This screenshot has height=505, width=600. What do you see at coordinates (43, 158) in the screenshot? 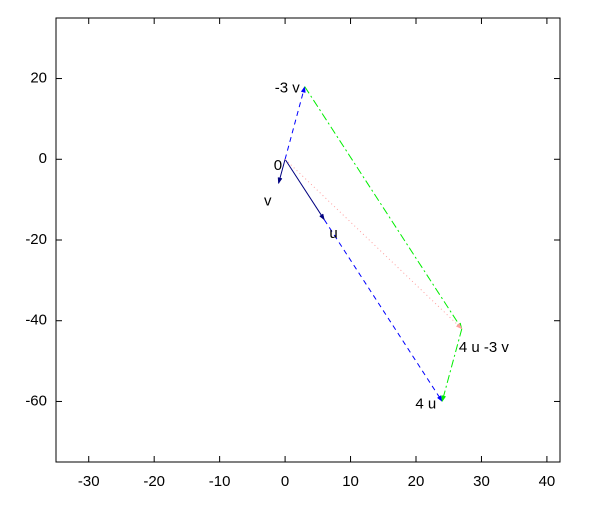
I see `y-tick-label: 0` at bounding box center [43, 158].